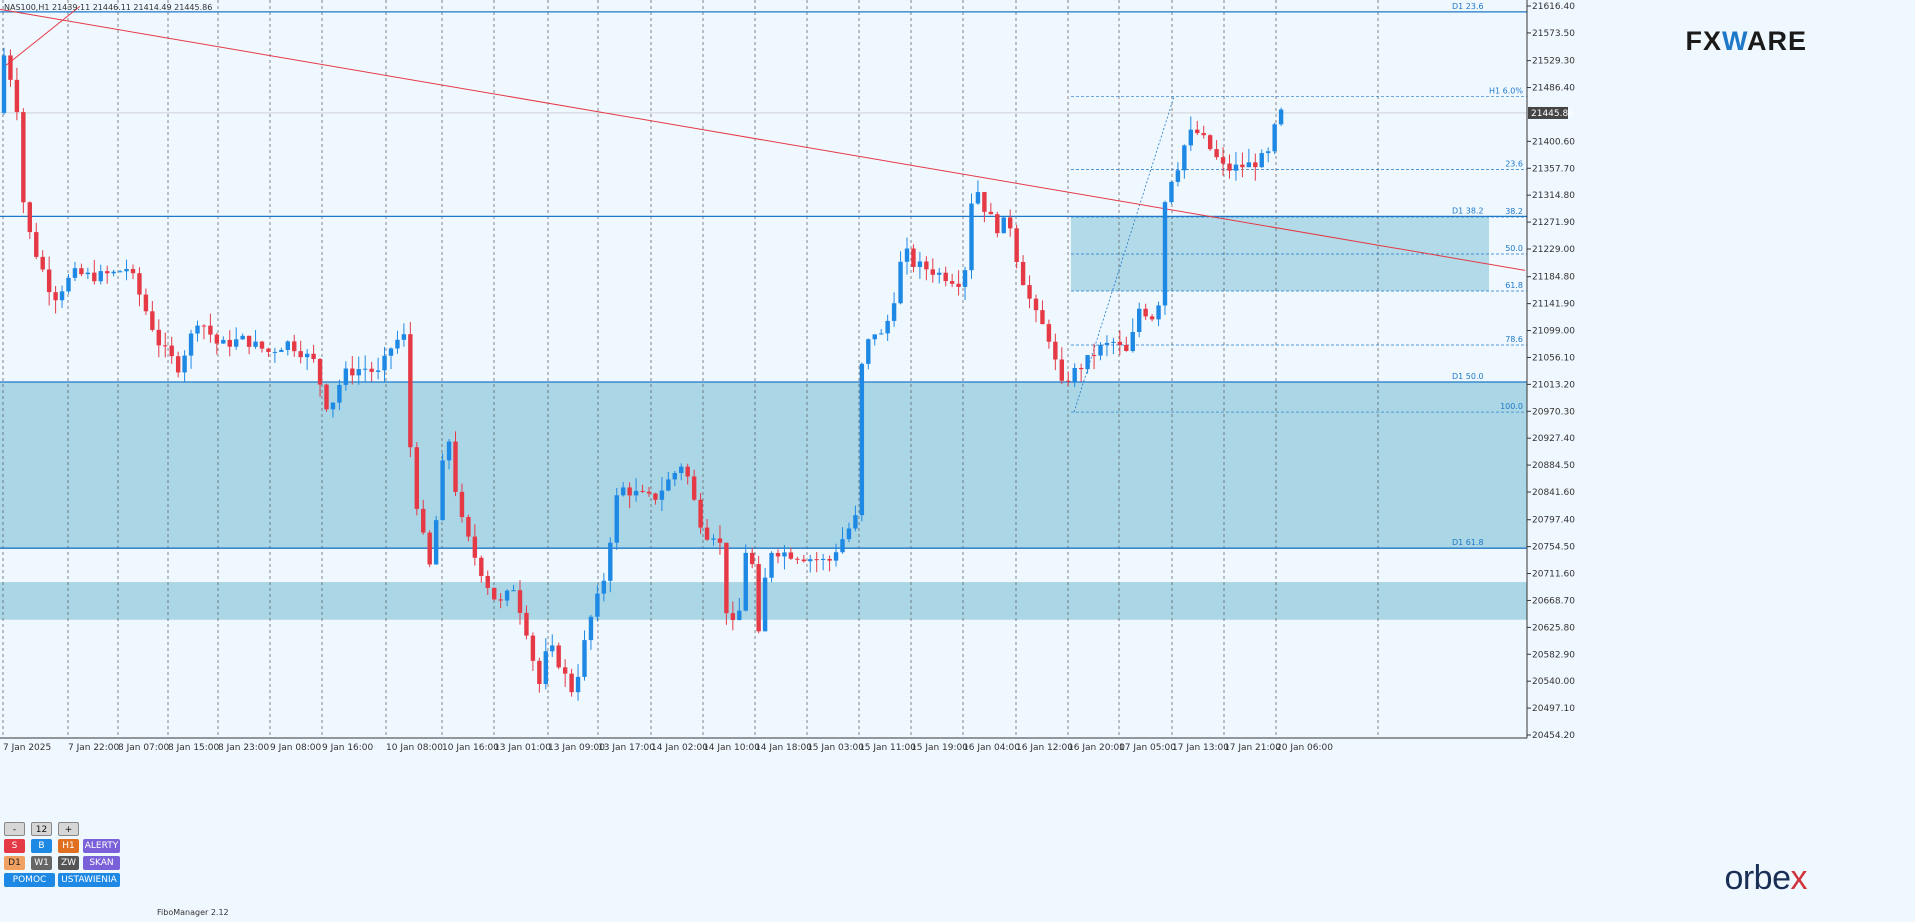  What do you see at coordinates (101, 863) in the screenshot?
I see `scan-button: SKAN` at bounding box center [101, 863].